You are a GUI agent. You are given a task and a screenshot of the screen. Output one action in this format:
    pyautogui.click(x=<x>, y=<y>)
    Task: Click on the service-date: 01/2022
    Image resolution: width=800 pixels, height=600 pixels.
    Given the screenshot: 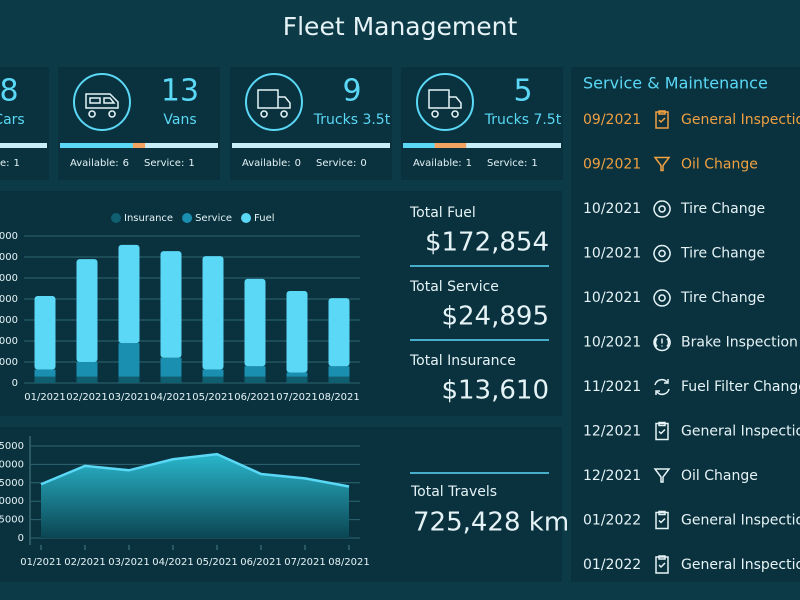 What is the action you would take?
    pyautogui.click(x=612, y=565)
    